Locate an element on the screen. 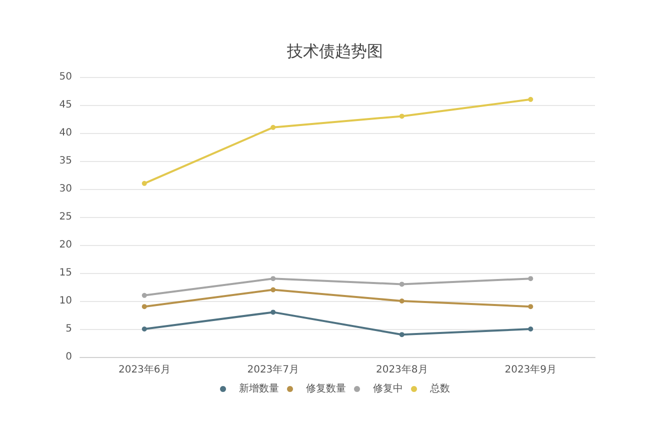 The width and height of the screenshot is (670, 447). y-tick-label: 25 is located at coordinates (65, 217).